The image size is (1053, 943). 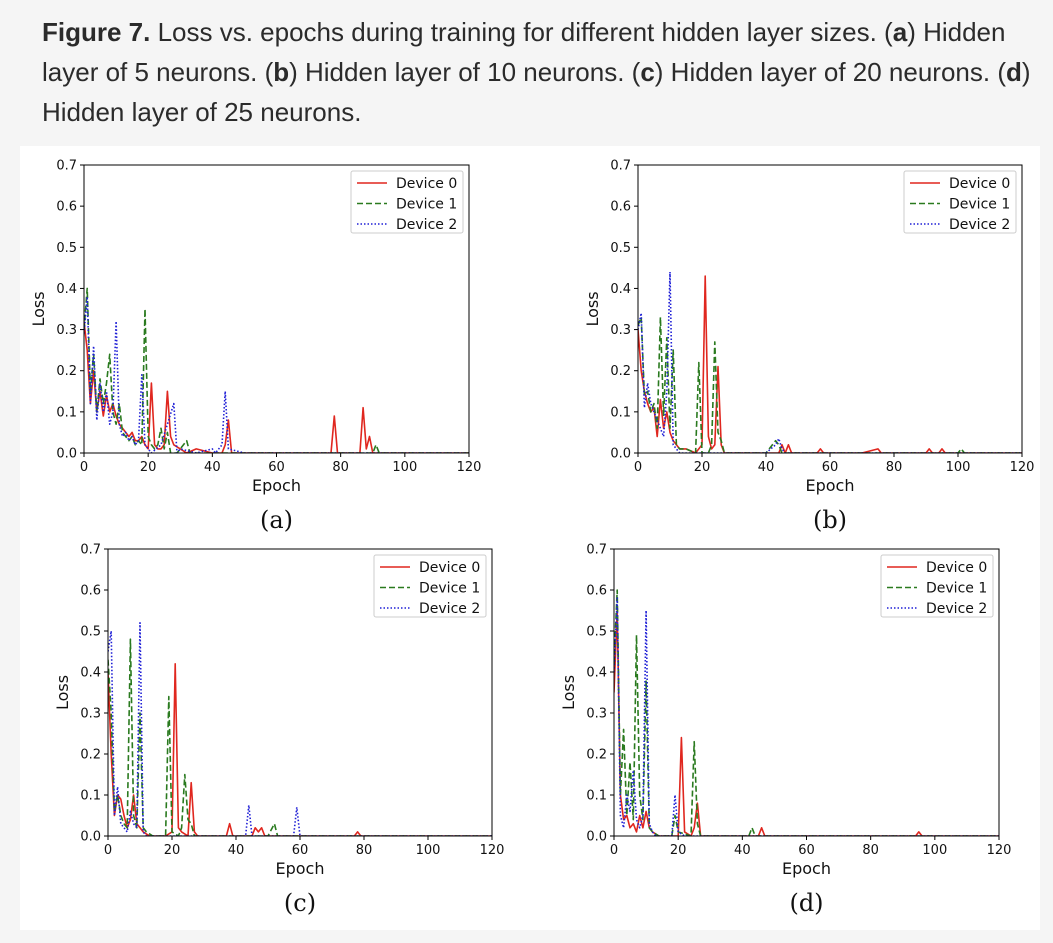 I want to click on plot-area-a, so click(x=276, y=370).